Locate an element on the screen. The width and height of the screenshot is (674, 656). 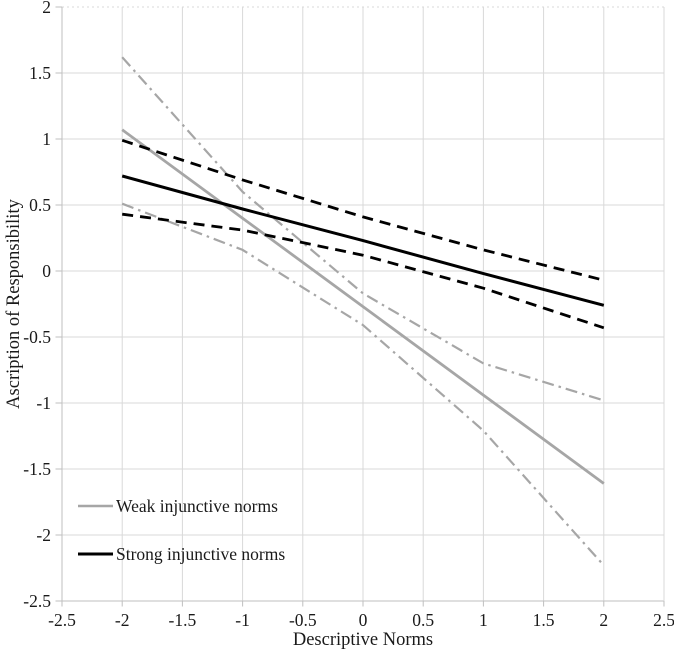
x-tick-label: 2 is located at coordinates (603, 620).